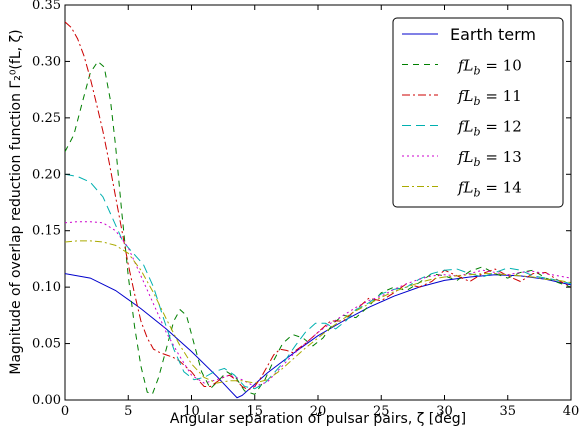 The height and width of the screenshot is (442, 579). What do you see at coordinates (493, 34) in the screenshot?
I see `legend-label-0: Earth term` at bounding box center [493, 34].